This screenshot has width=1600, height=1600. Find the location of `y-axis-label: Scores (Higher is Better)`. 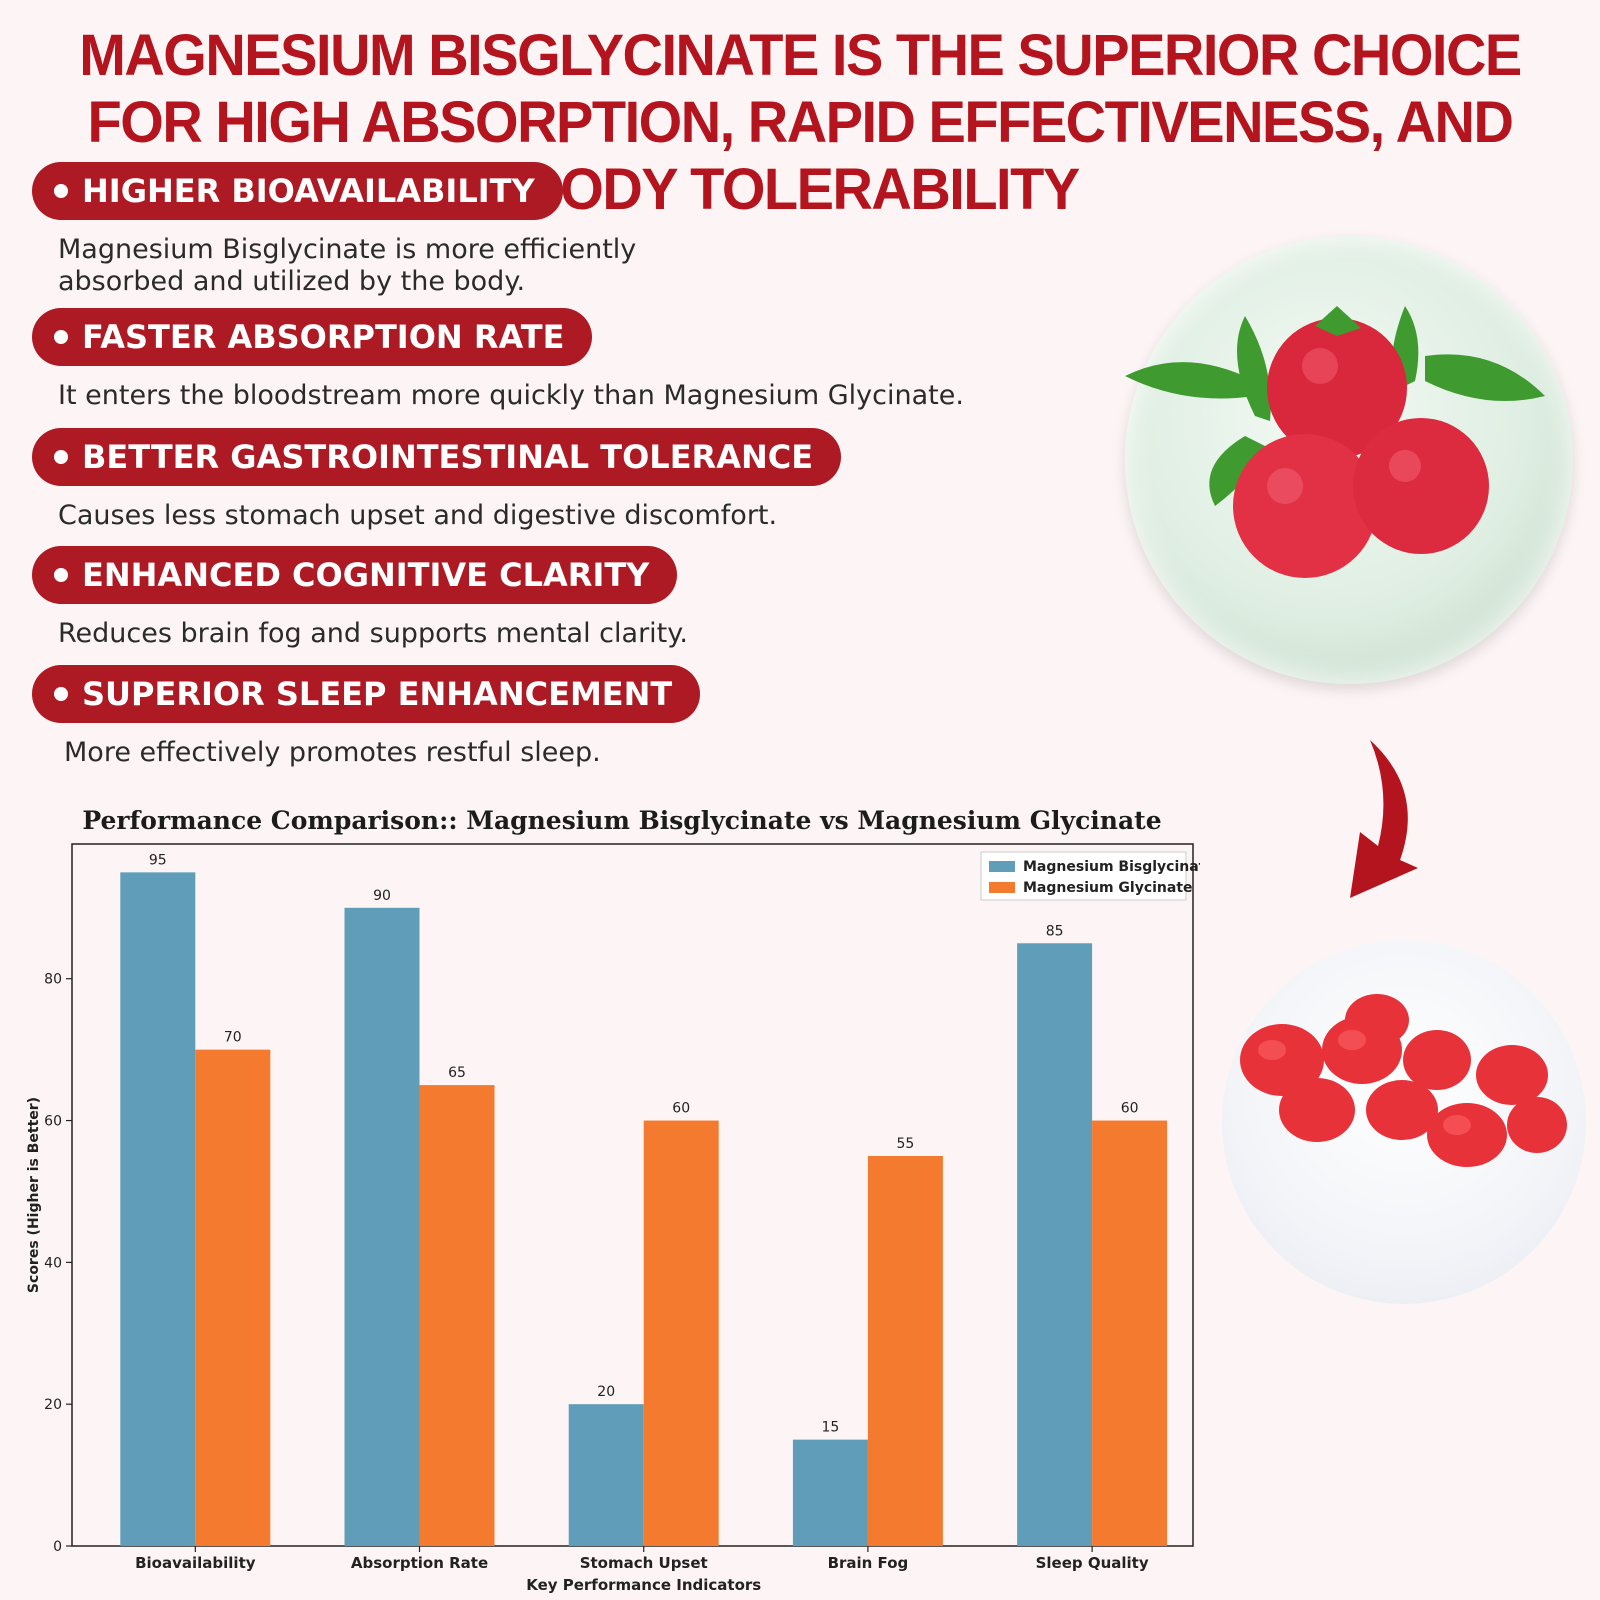

y-axis-label: Scores (Higher is Better) is located at coordinates (34, 1195).